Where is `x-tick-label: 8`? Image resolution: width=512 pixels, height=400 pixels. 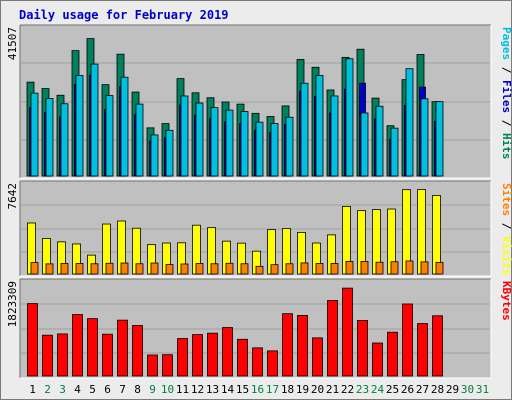
x-tick-label: 8 is located at coordinates (137, 389).